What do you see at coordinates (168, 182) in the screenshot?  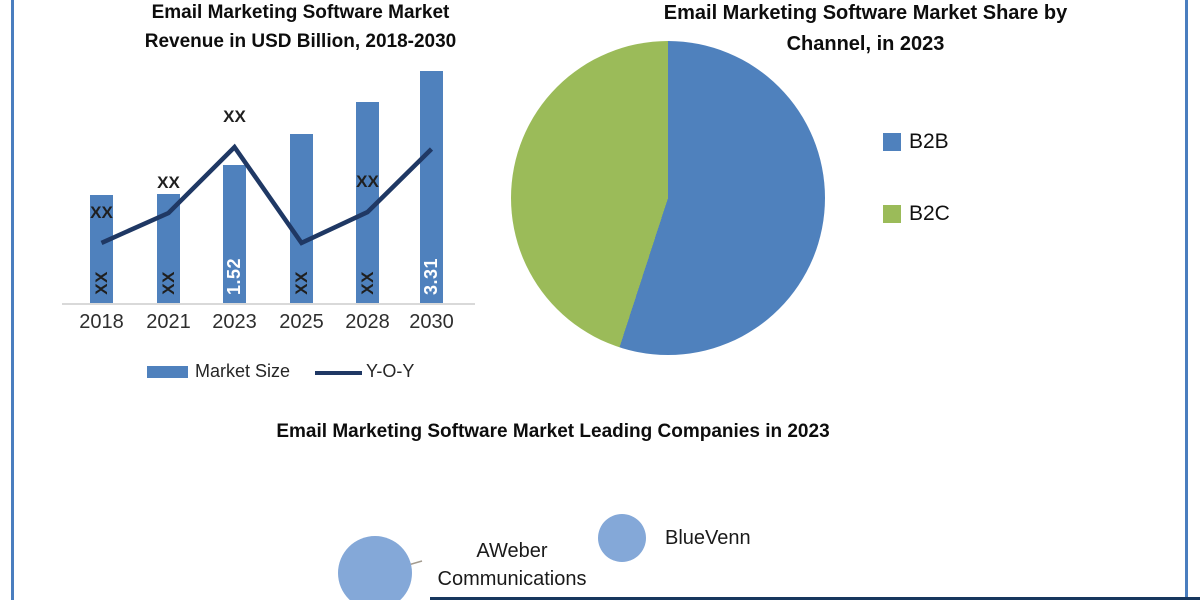 I see `yoy-point-label-2021: XX` at bounding box center [168, 182].